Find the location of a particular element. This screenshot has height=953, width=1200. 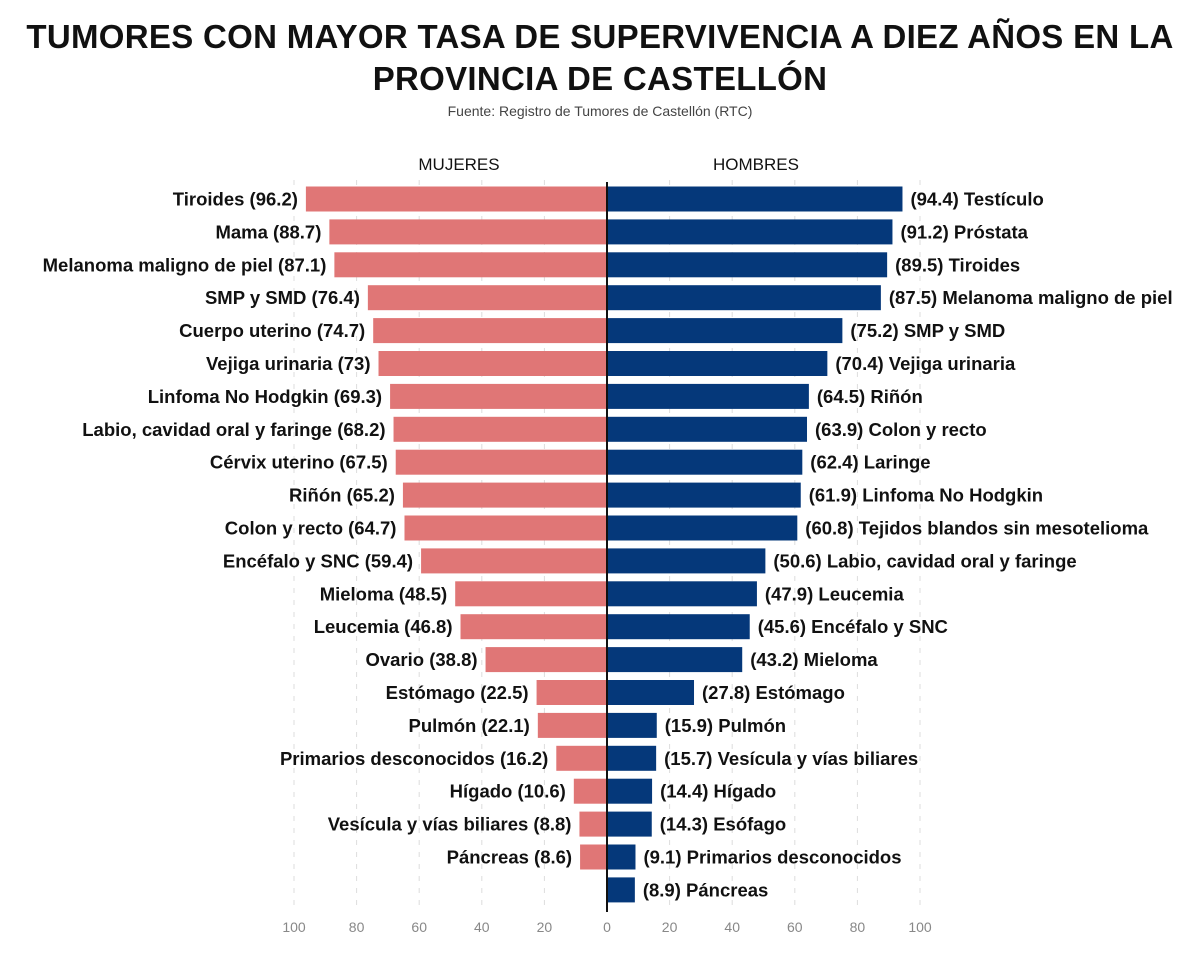

data-label: (8.9) Páncreas is located at coordinates (705, 889).